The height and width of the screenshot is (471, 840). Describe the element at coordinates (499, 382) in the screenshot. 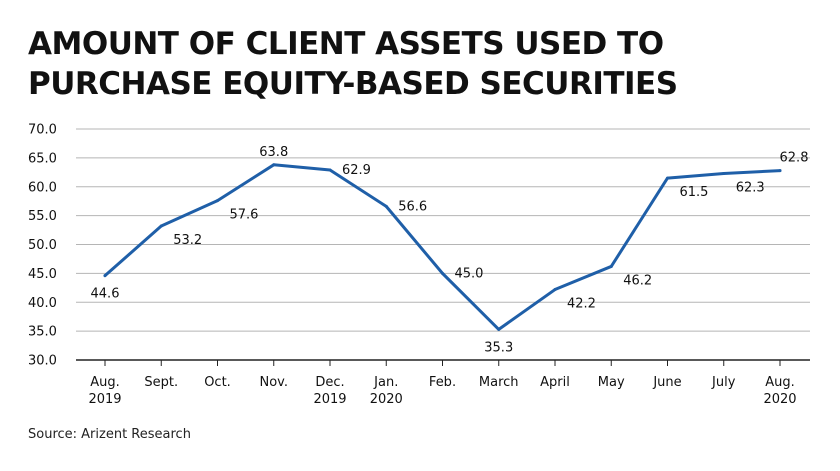

I see `x-tick-label: March` at that location.